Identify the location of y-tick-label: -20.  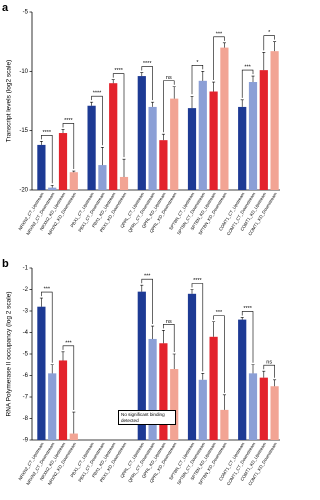
(23, 191).